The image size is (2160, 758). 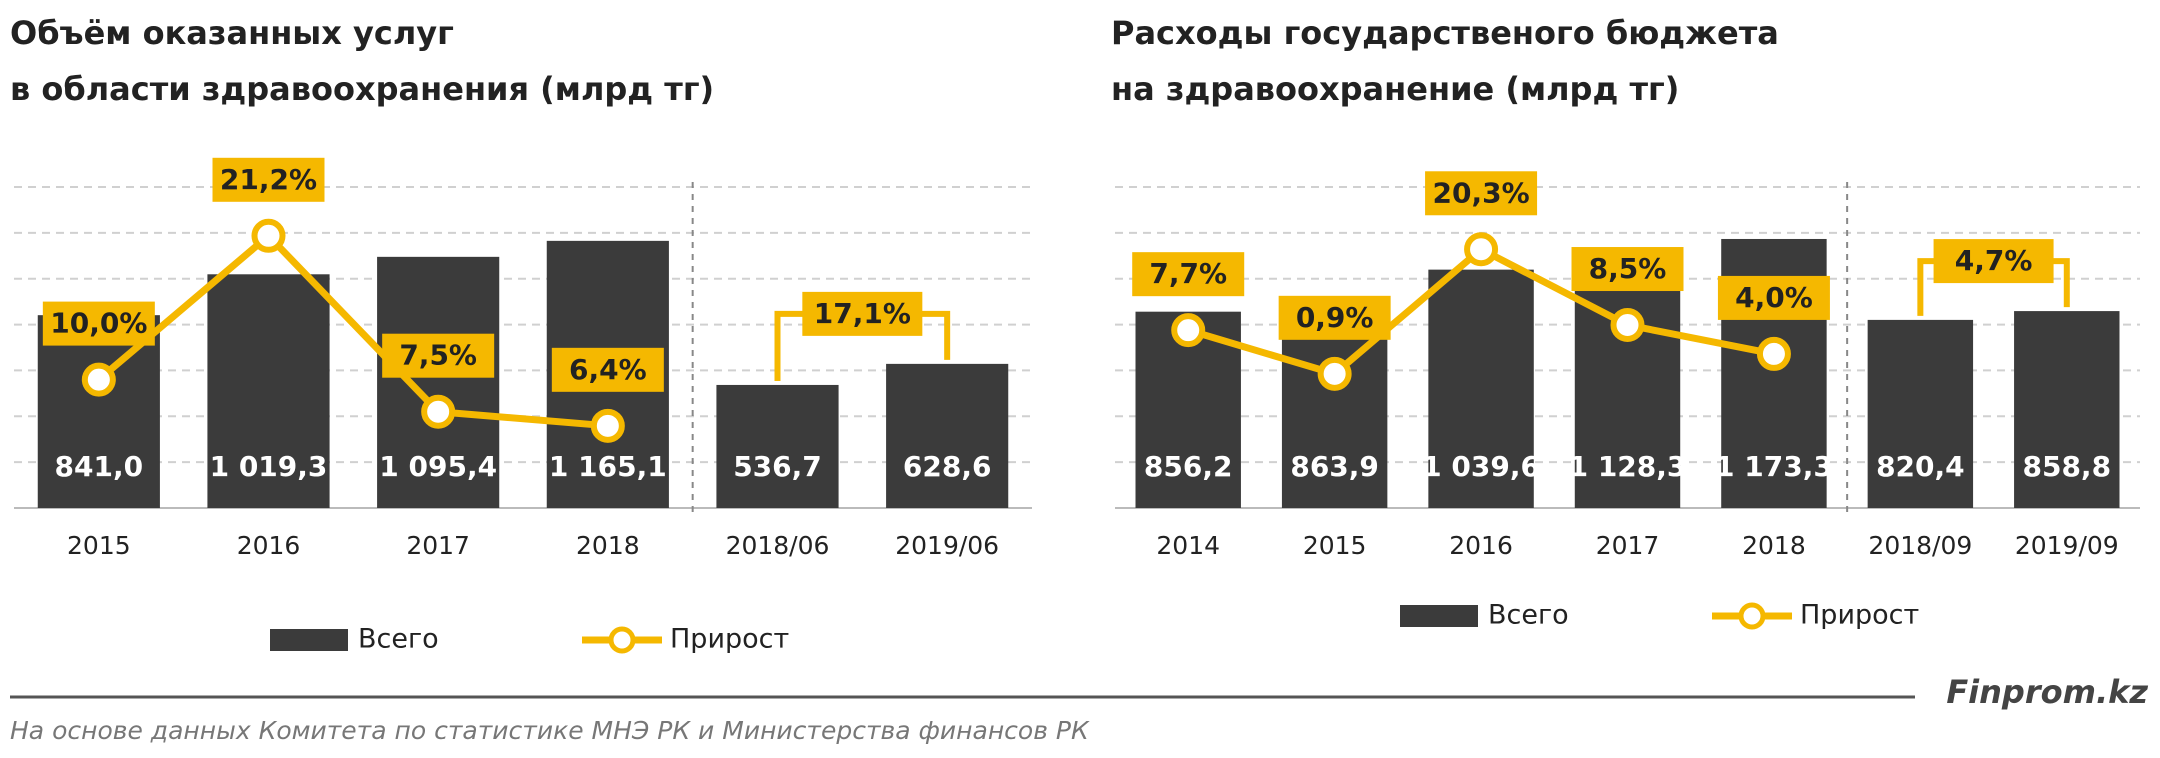 I want to click on bar-label: 841,0, so click(x=99, y=466).